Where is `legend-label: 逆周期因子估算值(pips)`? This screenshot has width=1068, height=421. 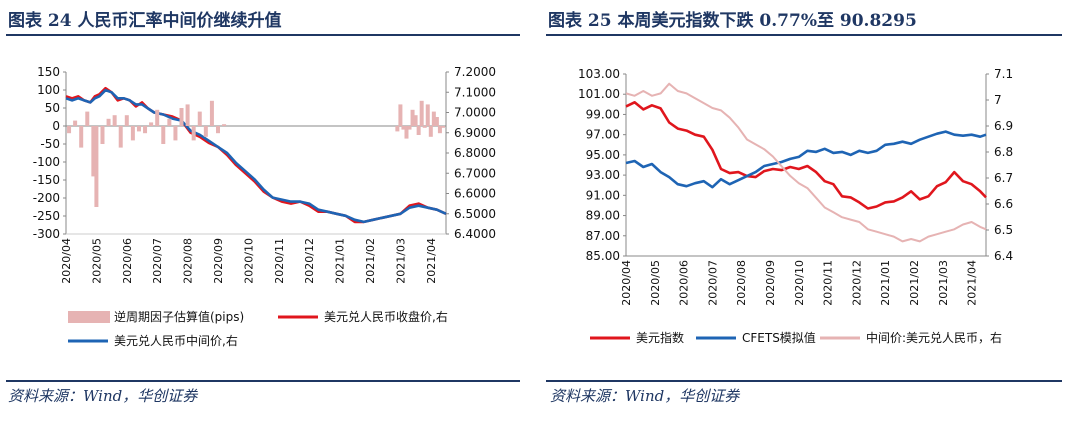 legend-label: 逆周期因子估算值(pips) is located at coordinates (179, 316).